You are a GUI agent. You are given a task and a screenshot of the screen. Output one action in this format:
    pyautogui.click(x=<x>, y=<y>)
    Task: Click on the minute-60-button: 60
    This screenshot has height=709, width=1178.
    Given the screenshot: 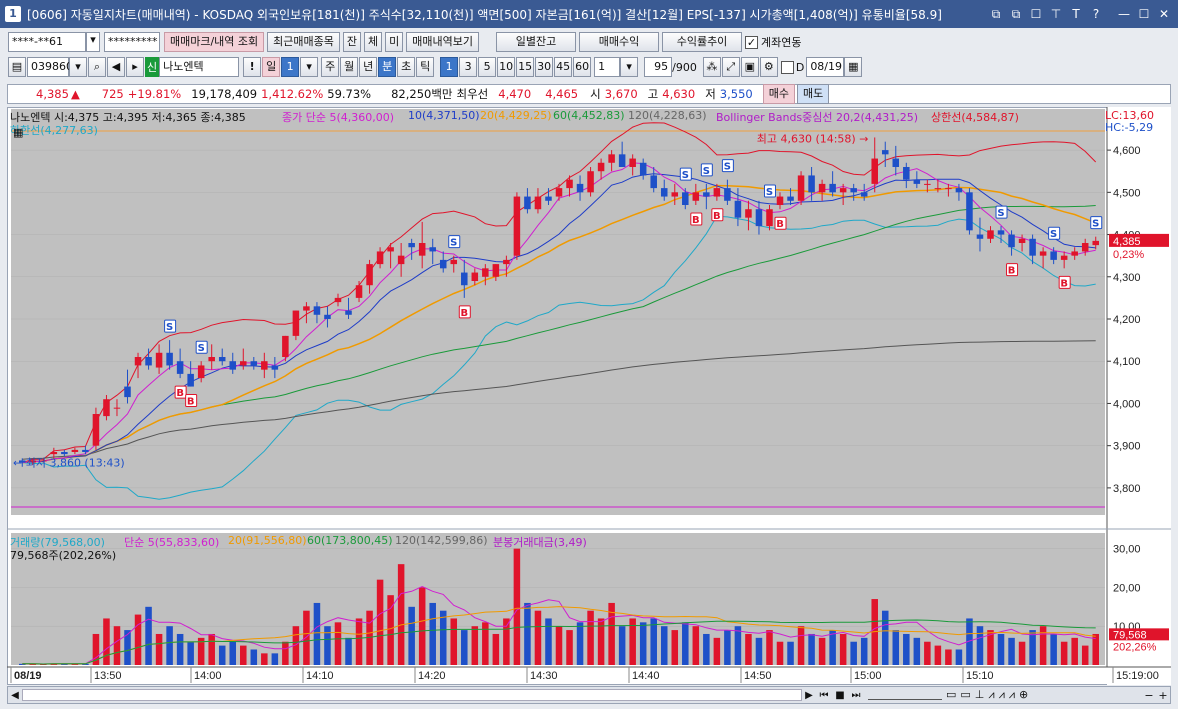 What is the action you would take?
    pyautogui.click(x=582, y=67)
    